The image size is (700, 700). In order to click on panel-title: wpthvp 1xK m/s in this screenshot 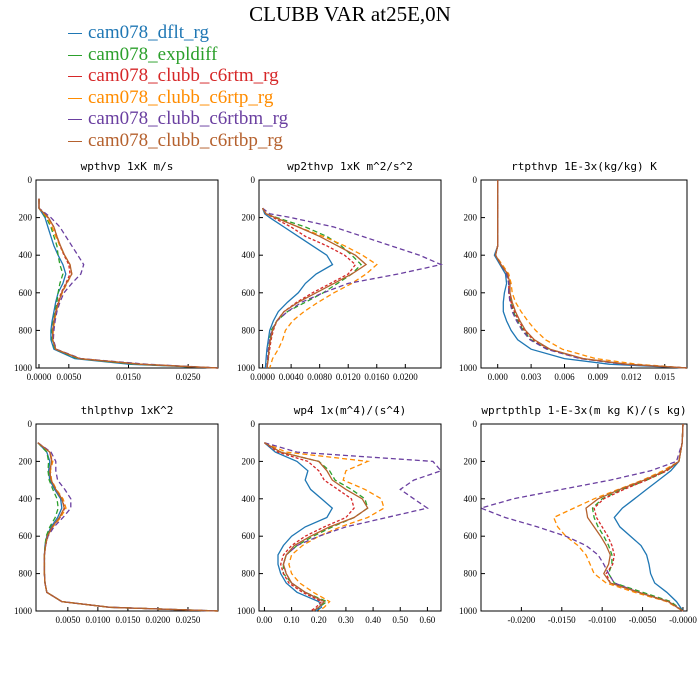, I will do `click(127, 166)`.